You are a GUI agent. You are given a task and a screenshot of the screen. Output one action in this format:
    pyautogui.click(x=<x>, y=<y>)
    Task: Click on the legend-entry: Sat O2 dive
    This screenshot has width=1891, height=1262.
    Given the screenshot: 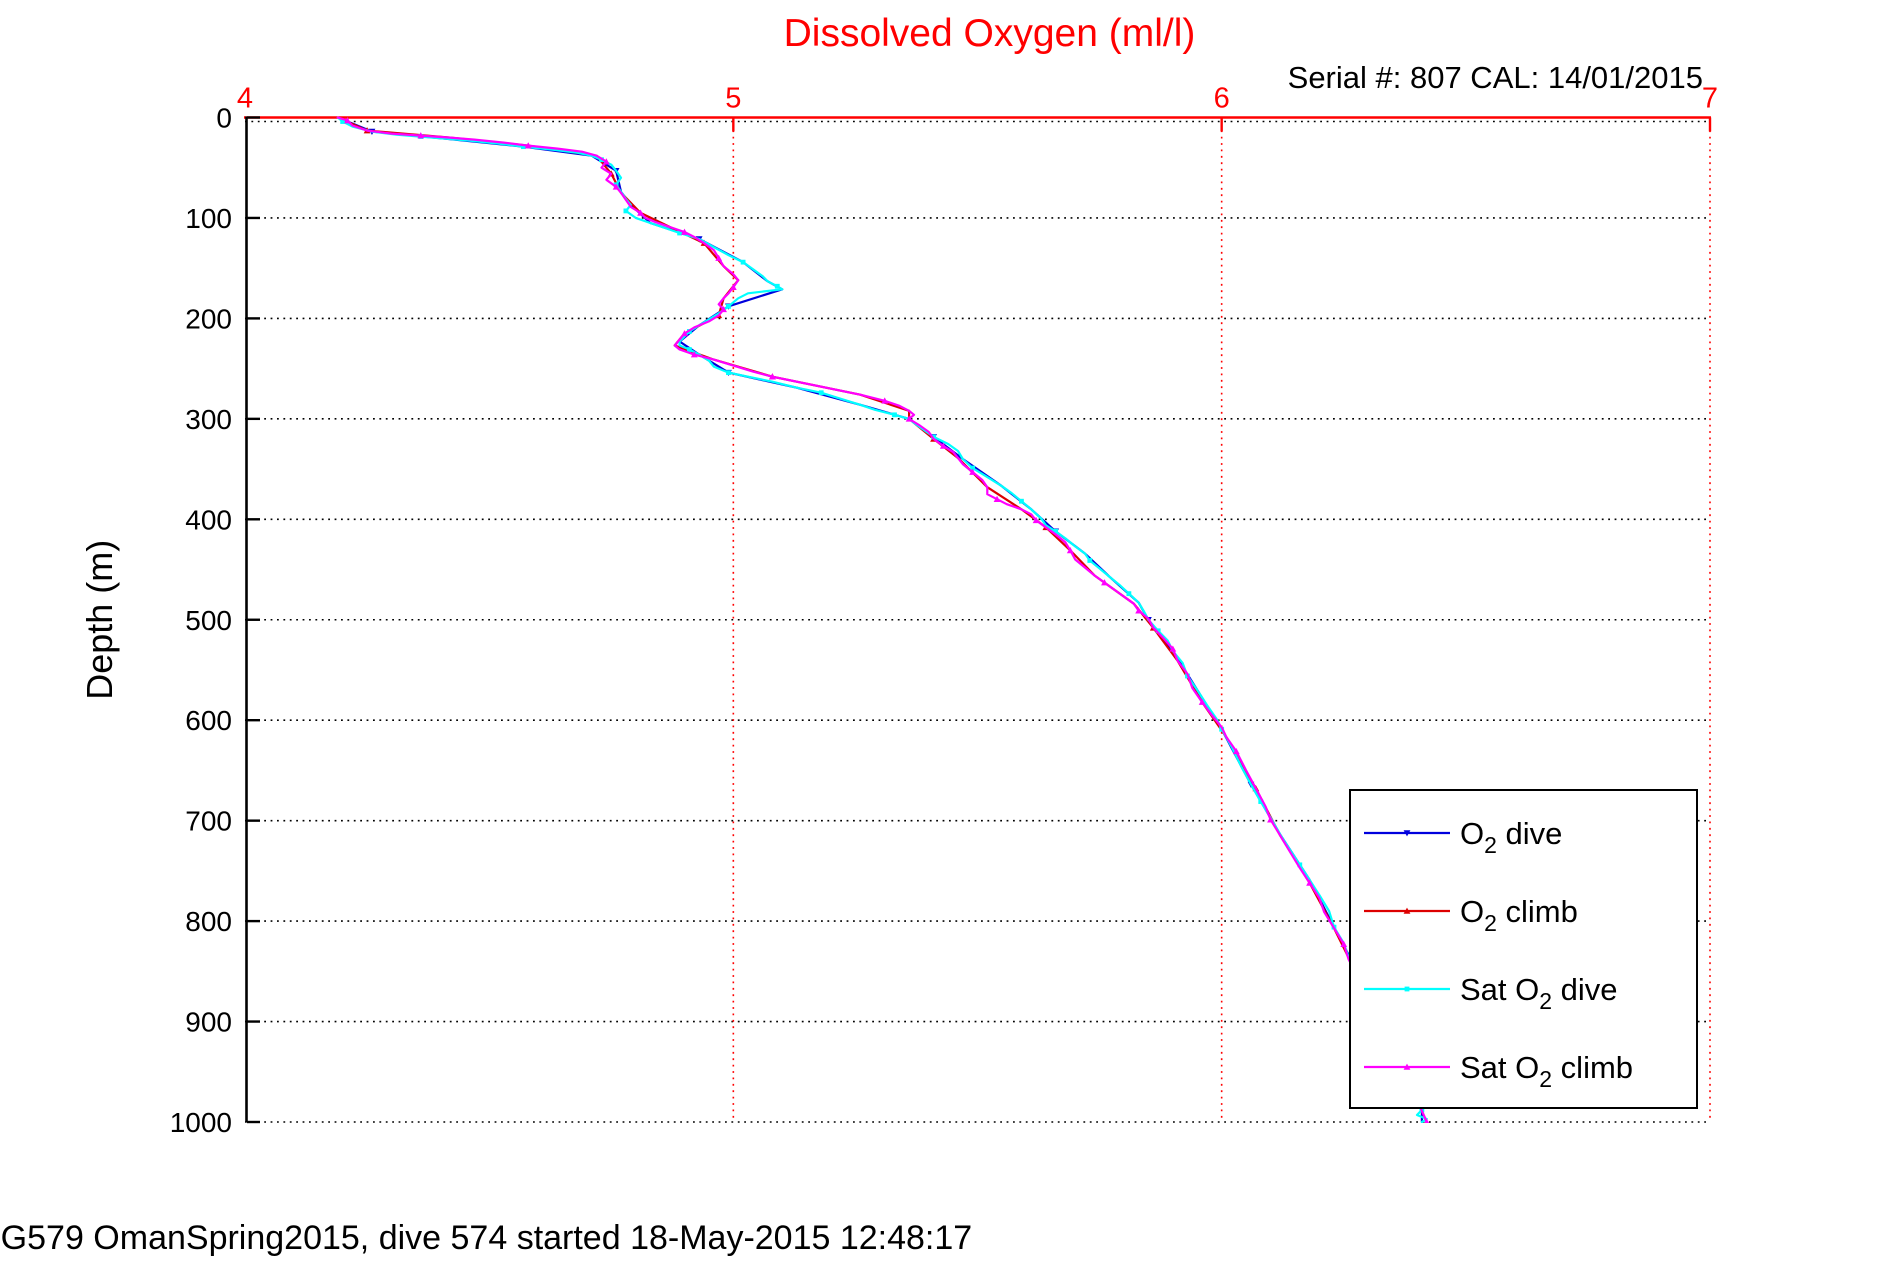 What is the action you would take?
    pyautogui.click(x=1491, y=993)
    